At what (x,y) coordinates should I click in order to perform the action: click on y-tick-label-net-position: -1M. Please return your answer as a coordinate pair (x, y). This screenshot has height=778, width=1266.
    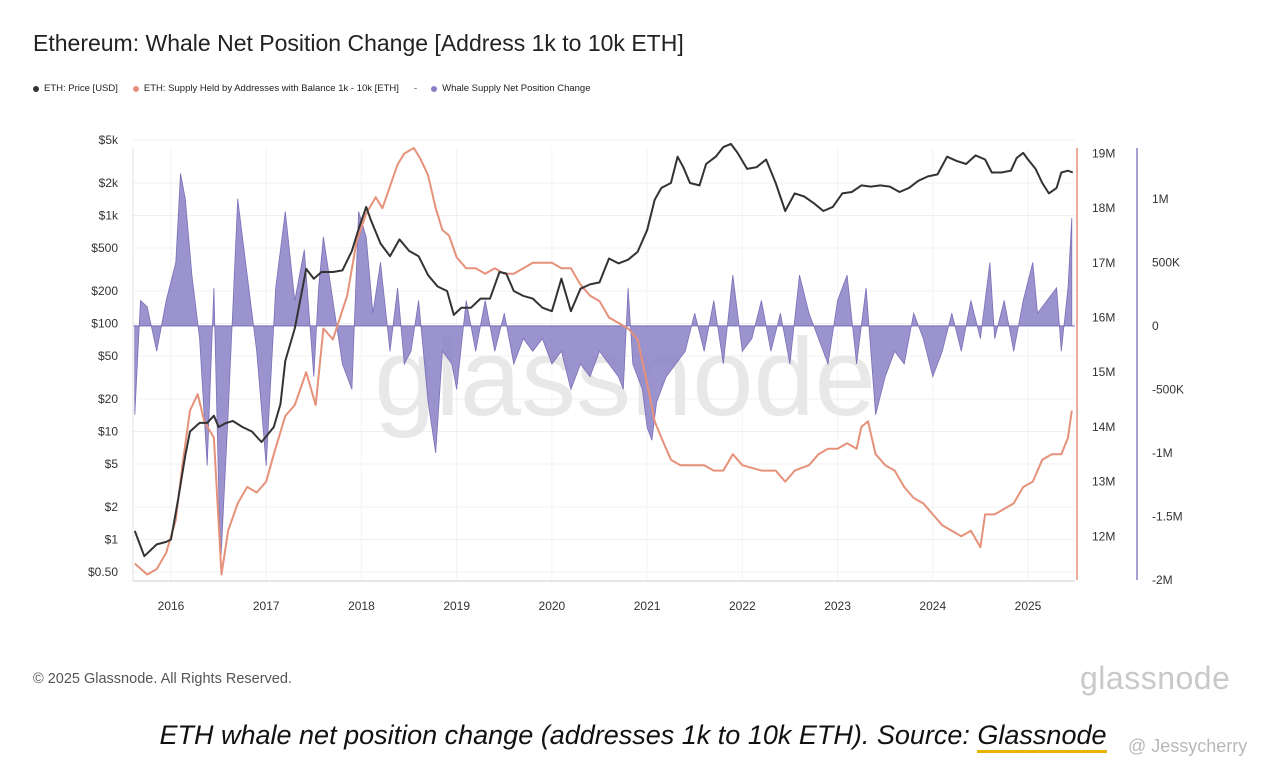
    Looking at the image, I should click on (1162, 453).